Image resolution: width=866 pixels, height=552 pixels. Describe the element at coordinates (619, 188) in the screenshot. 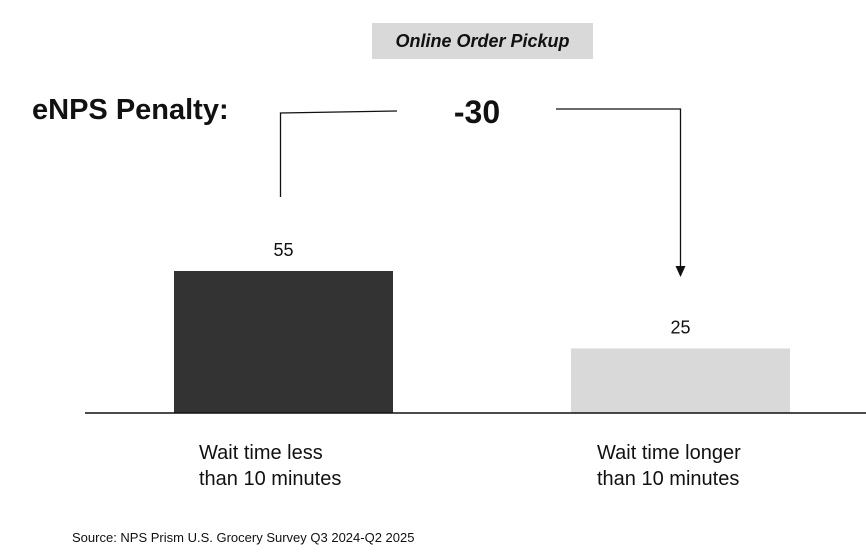

I see `bracket-right-line` at that location.